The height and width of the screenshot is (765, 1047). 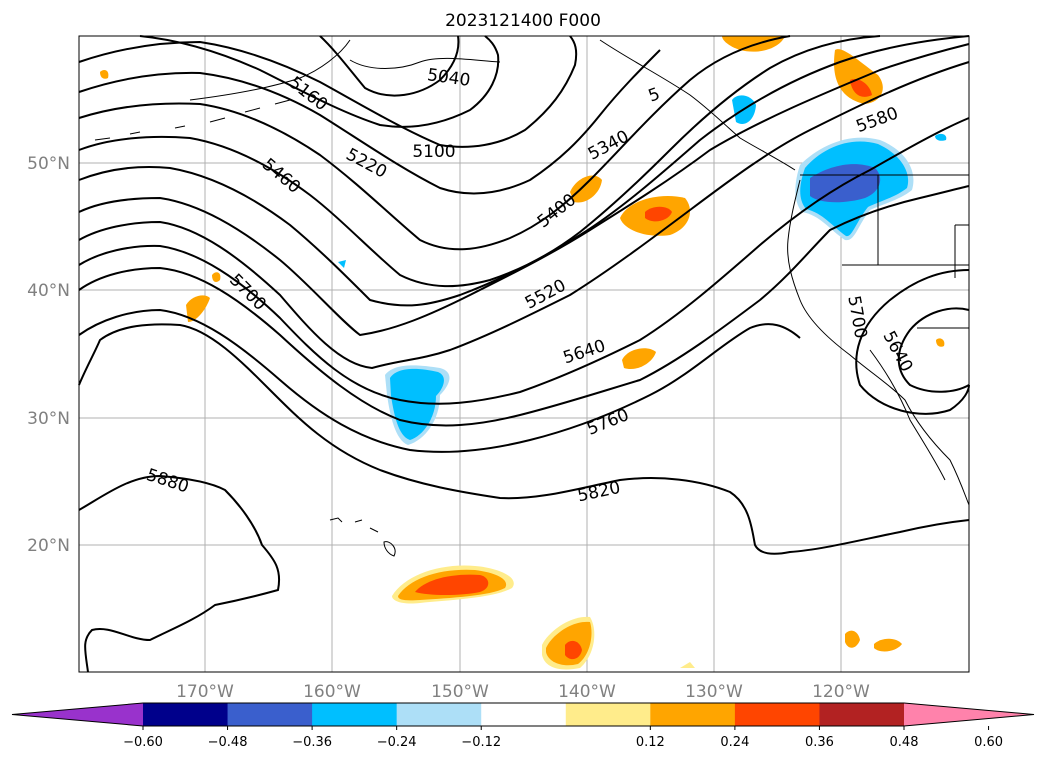 What do you see at coordinates (878, 342) in the screenshot?
I see `west-coast` at bounding box center [878, 342].